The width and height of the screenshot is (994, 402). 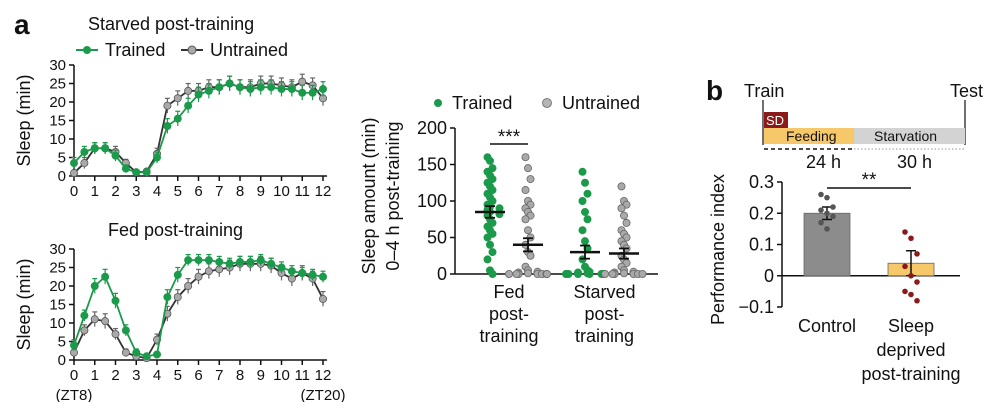 I want to click on scatter-y-axis-label: Sleep amount (min), so click(x=369, y=195).